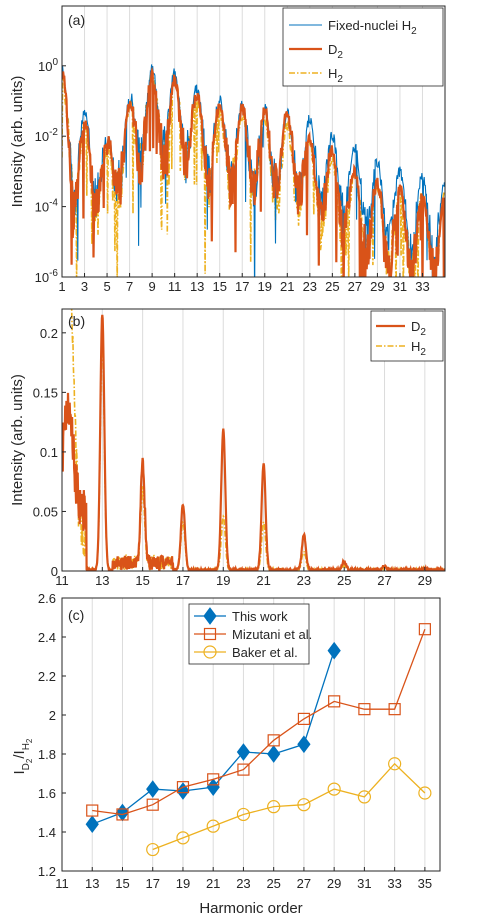 This screenshot has height=923, width=491. What do you see at coordinates (260, 616) in the screenshot?
I see `legend-label: This work` at bounding box center [260, 616].